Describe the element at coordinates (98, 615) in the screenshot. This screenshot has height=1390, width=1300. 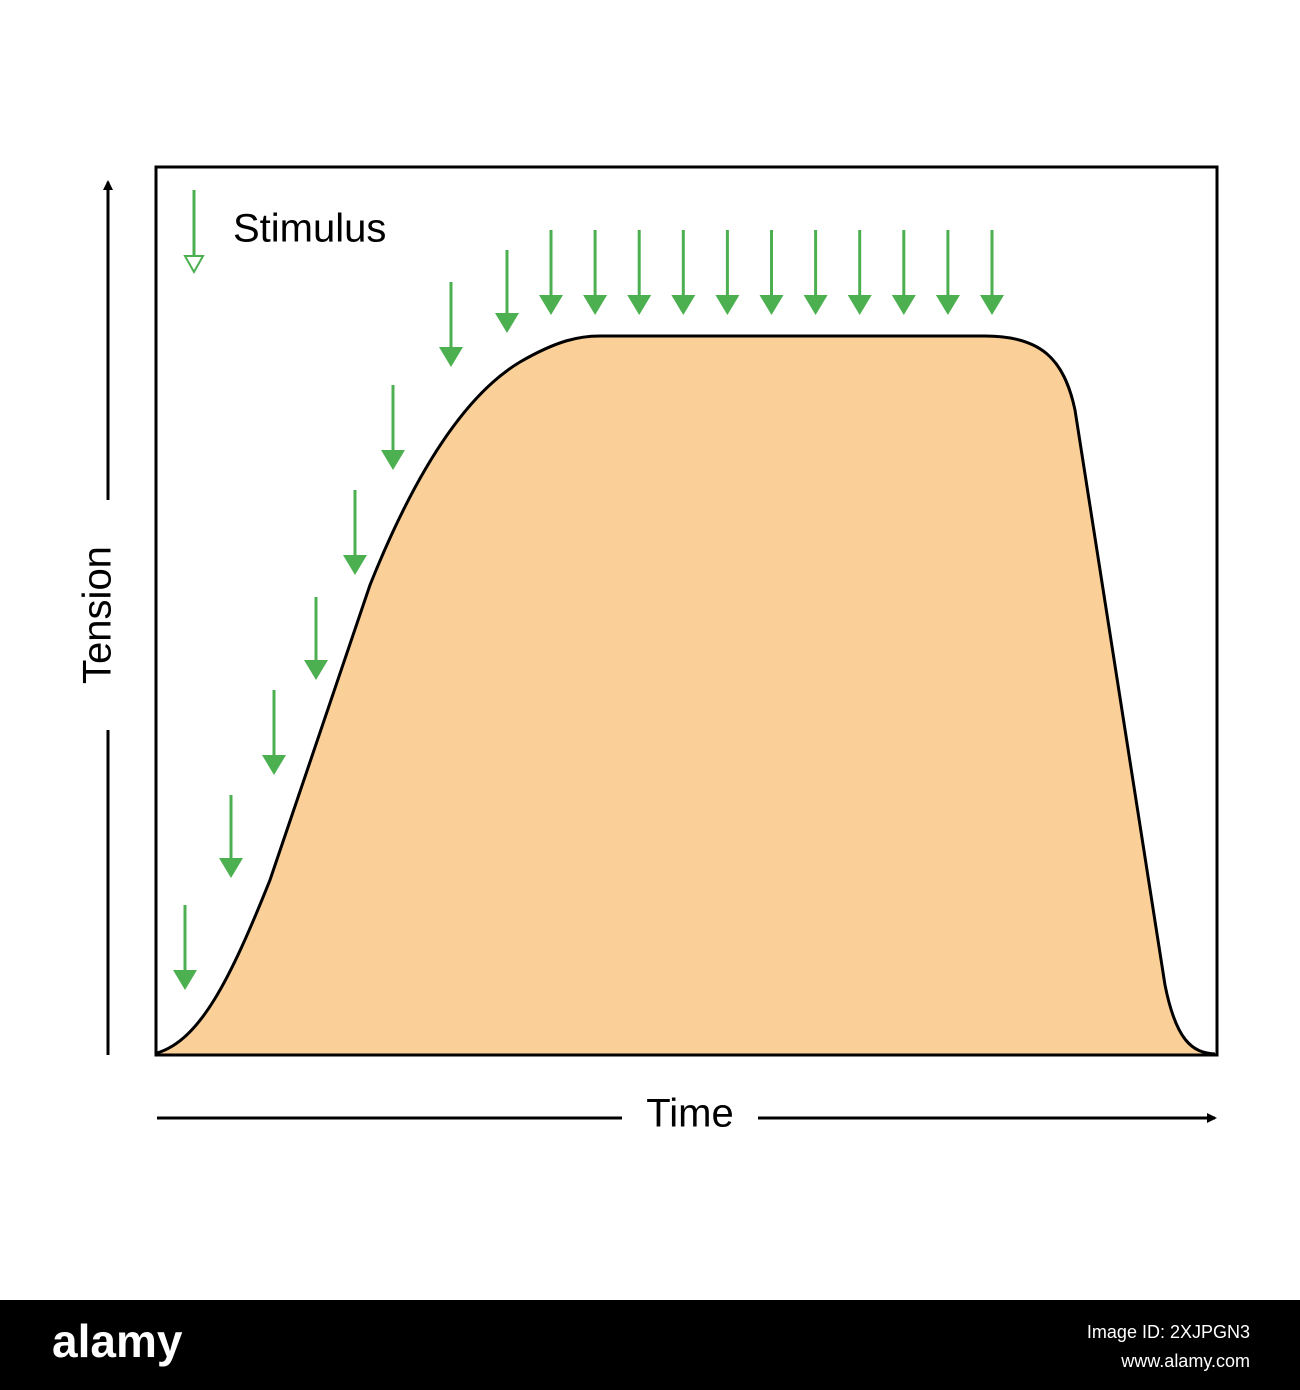
I see `y-axis-label: Tension` at that location.